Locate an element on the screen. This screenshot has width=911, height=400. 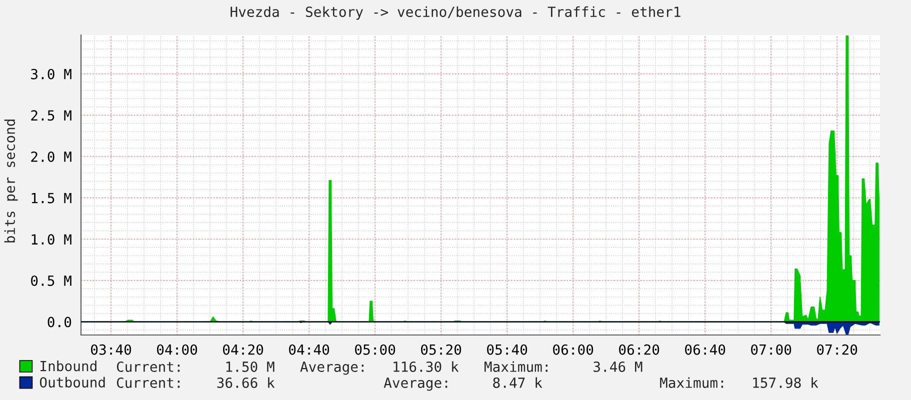
x-tick-label: 05:20 is located at coordinates (441, 349).